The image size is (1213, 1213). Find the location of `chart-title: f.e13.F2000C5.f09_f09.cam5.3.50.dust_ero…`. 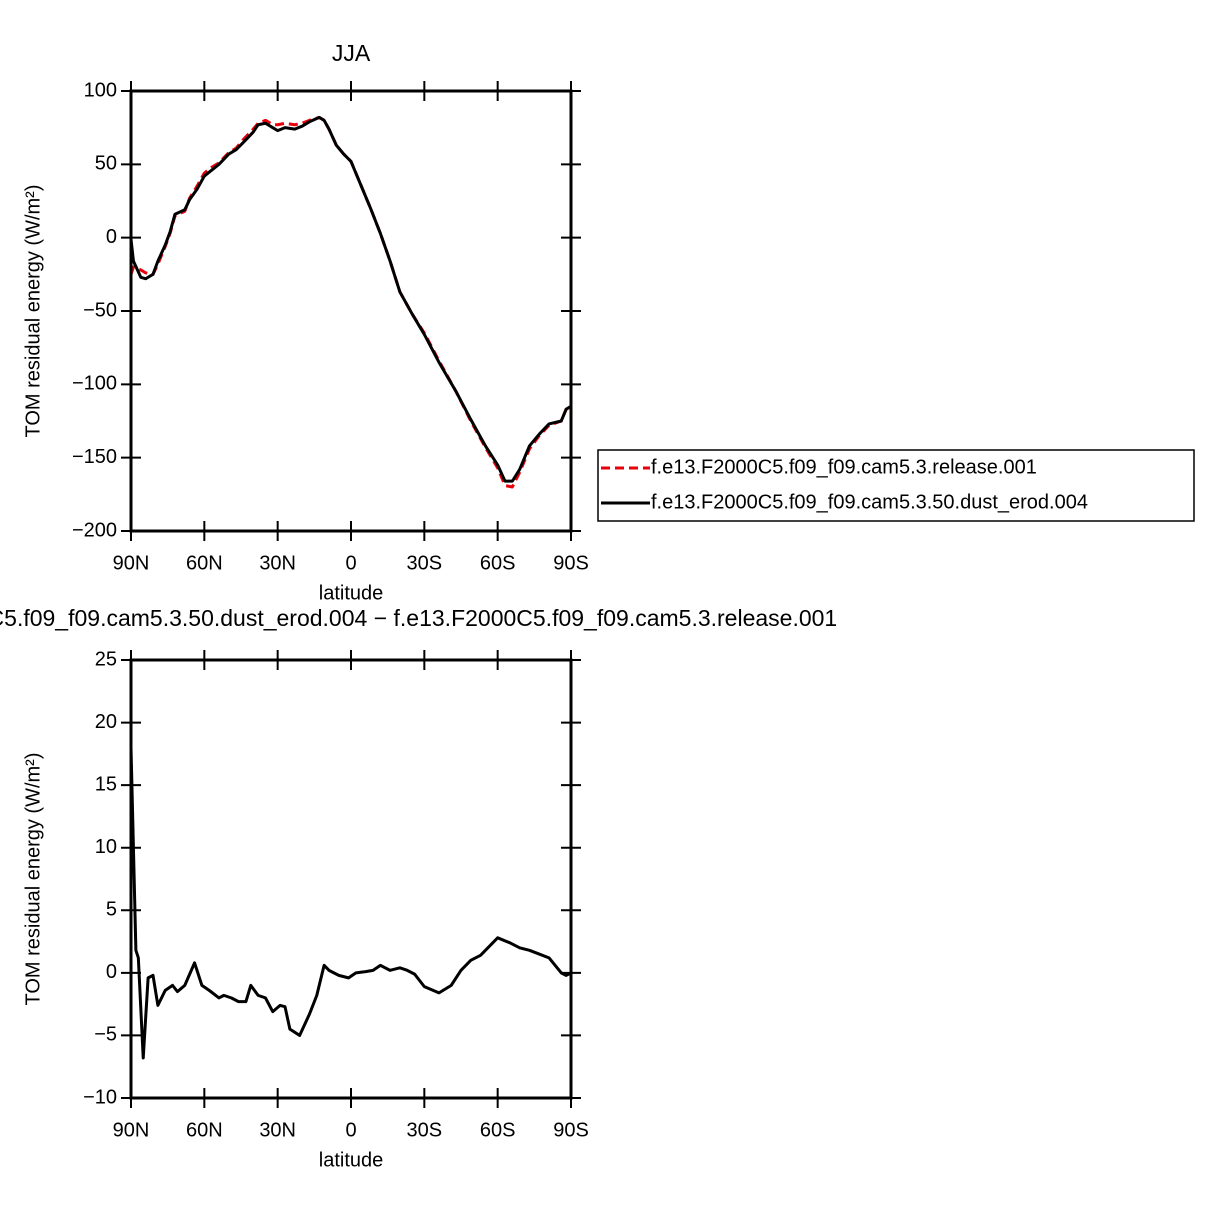

chart-title: f.e13.F2000C5.f09_f09.cam5.3.50.dust_ero… is located at coordinates (418, 618).